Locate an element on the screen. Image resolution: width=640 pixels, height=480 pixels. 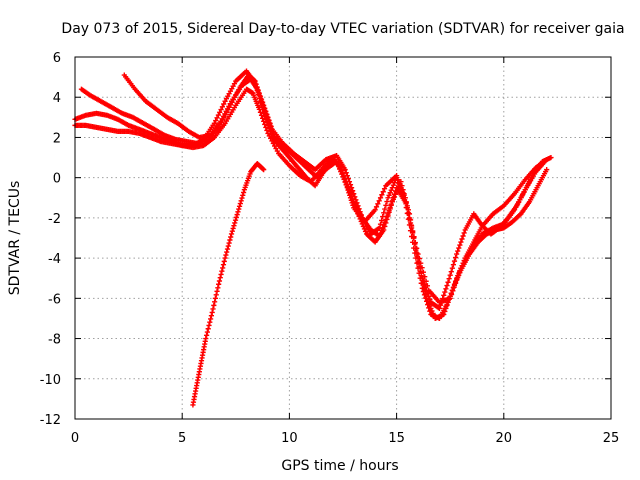
x-tick-label: 20 is located at coordinates (504, 438).